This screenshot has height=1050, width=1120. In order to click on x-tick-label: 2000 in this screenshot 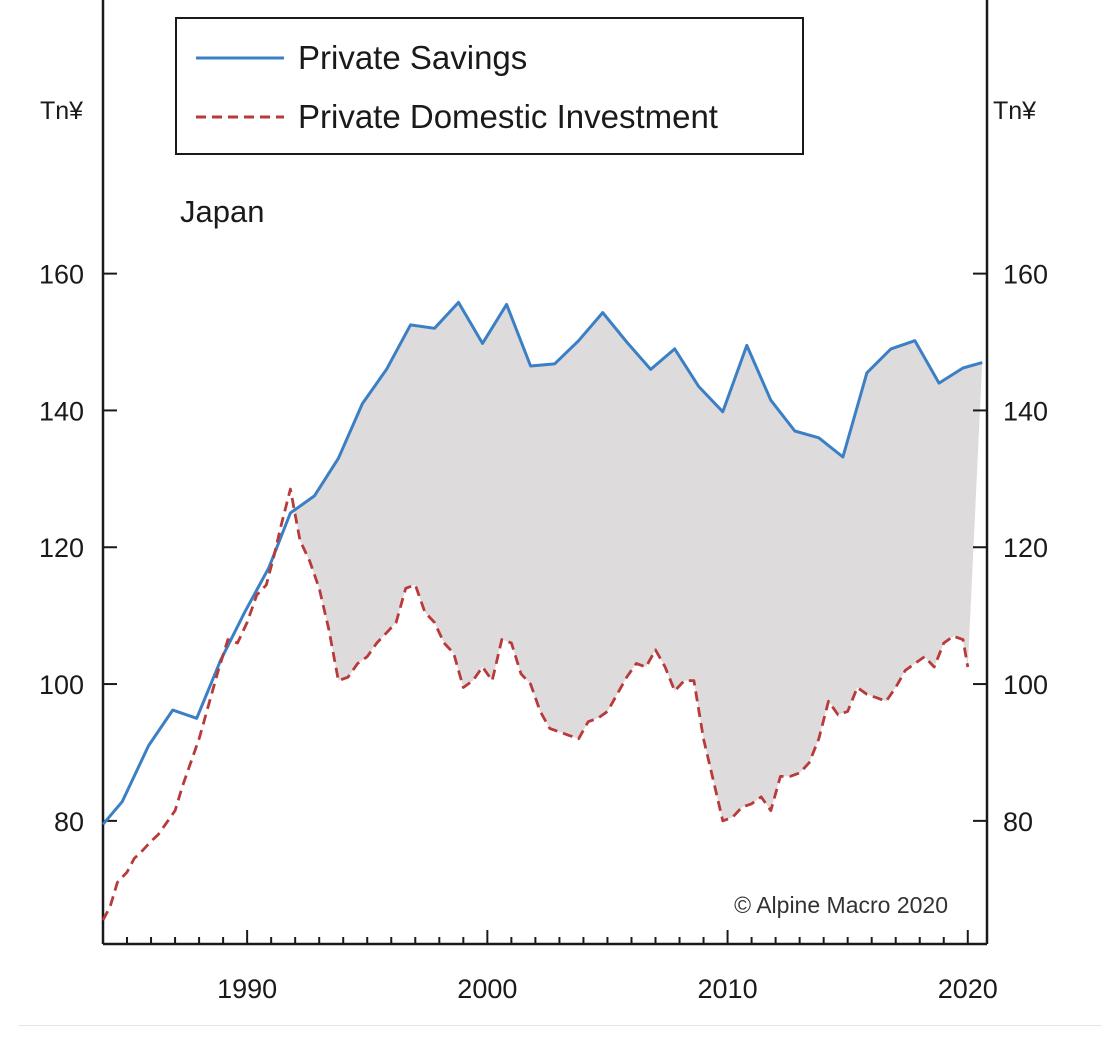, I will do `click(487, 989)`.